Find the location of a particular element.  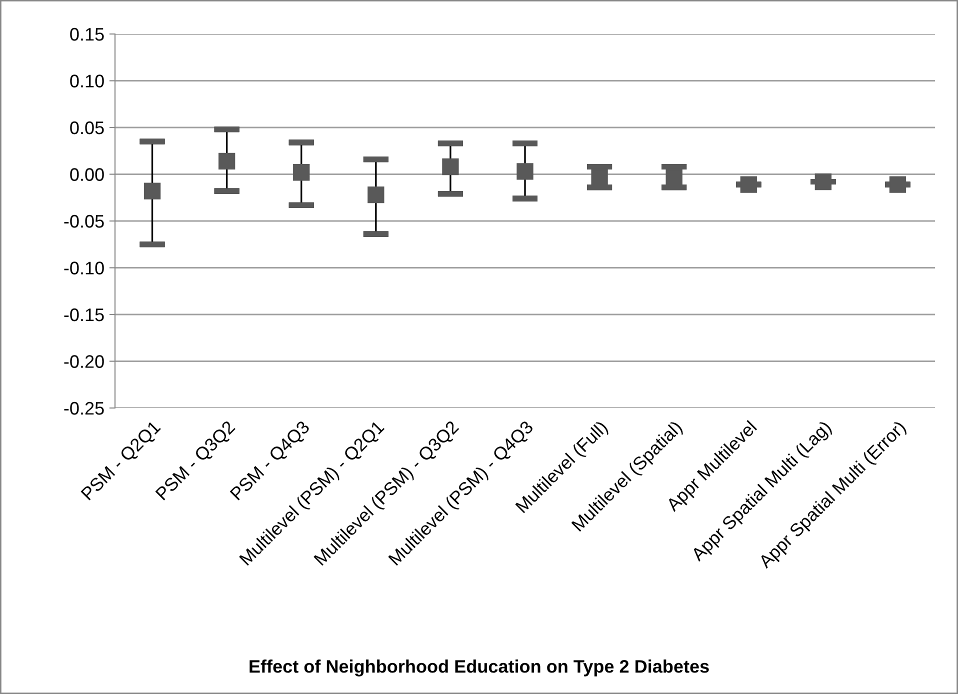

y-tick-label: -0.10 is located at coordinates (84, 268).